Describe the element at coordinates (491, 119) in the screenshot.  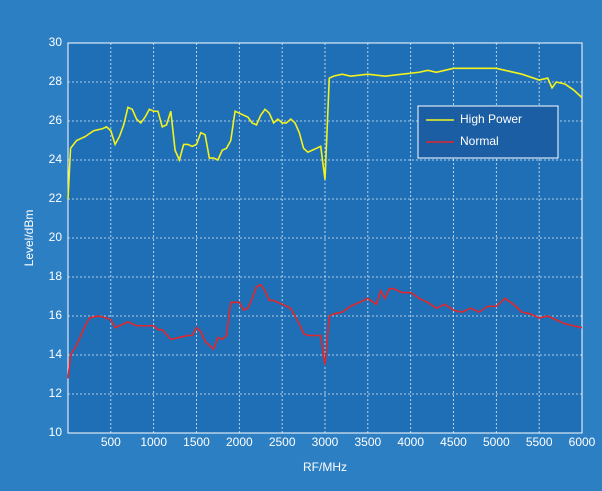
I see `legend-label: High Power` at that location.